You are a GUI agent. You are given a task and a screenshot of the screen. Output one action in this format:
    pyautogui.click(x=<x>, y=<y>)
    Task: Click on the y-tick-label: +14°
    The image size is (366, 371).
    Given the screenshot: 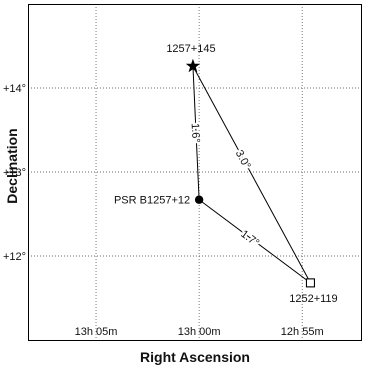 What is the action you would take?
    pyautogui.click(x=14, y=89)
    